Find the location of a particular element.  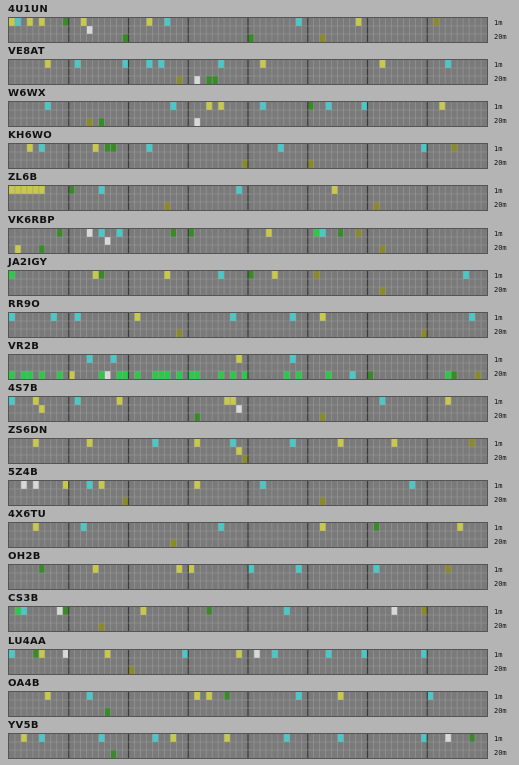

station-row: CS3B 1m 20m is located at coordinates (259, 614).